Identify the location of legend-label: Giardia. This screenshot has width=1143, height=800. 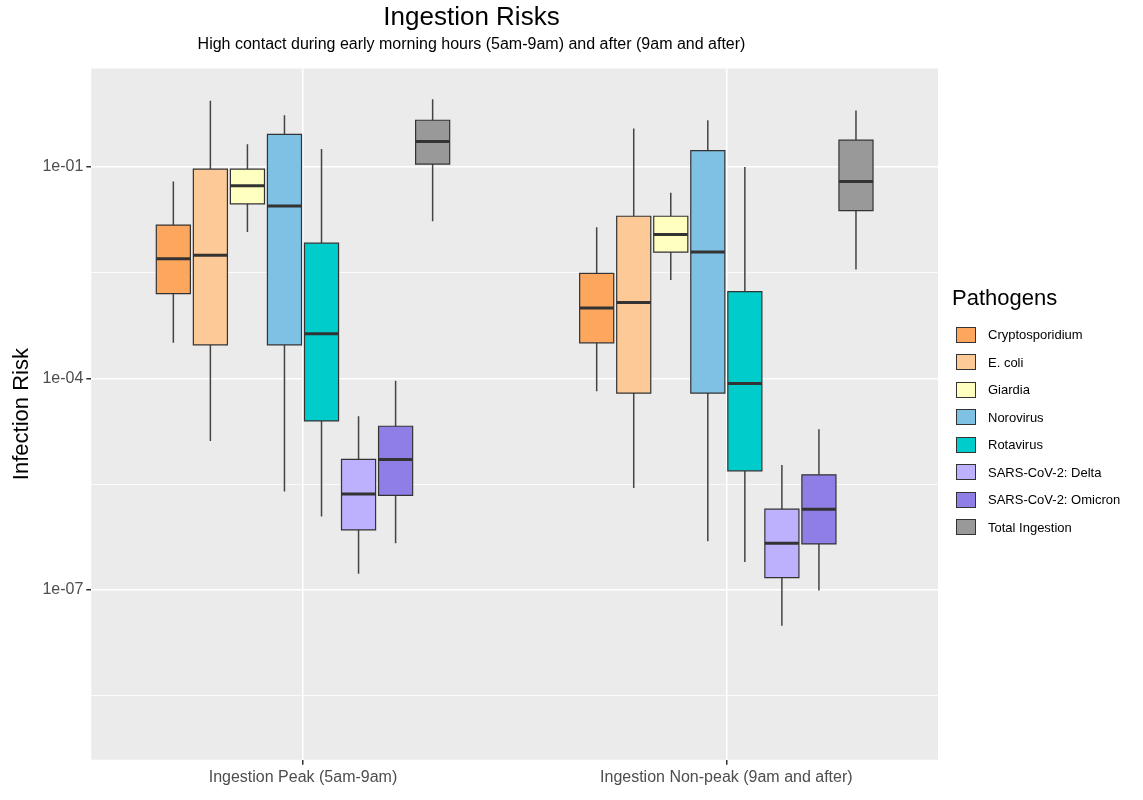
(1009, 390).